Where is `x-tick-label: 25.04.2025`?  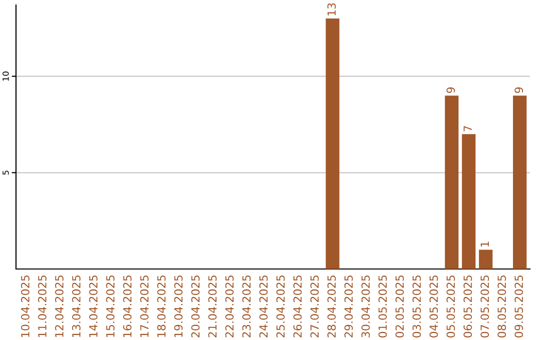 x-tick-label: 25.04.2025 is located at coordinates (280, 307).